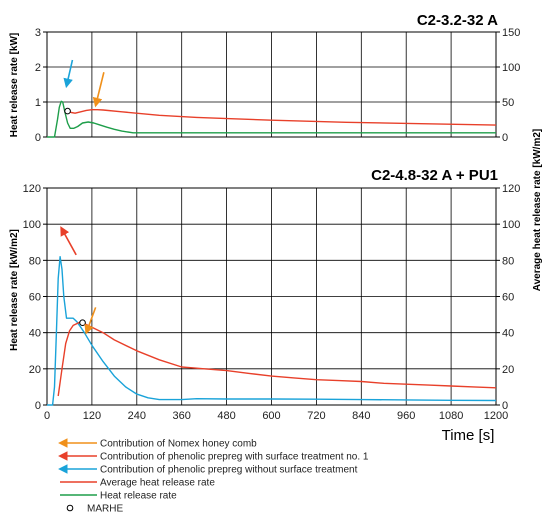 Image resolution: width=550 pixels, height=525 pixels. What do you see at coordinates (537, 210) in the screenshot?
I see `y-axis-label-right: Average heat release rate [kW/m2]` at bounding box center [537, 210].